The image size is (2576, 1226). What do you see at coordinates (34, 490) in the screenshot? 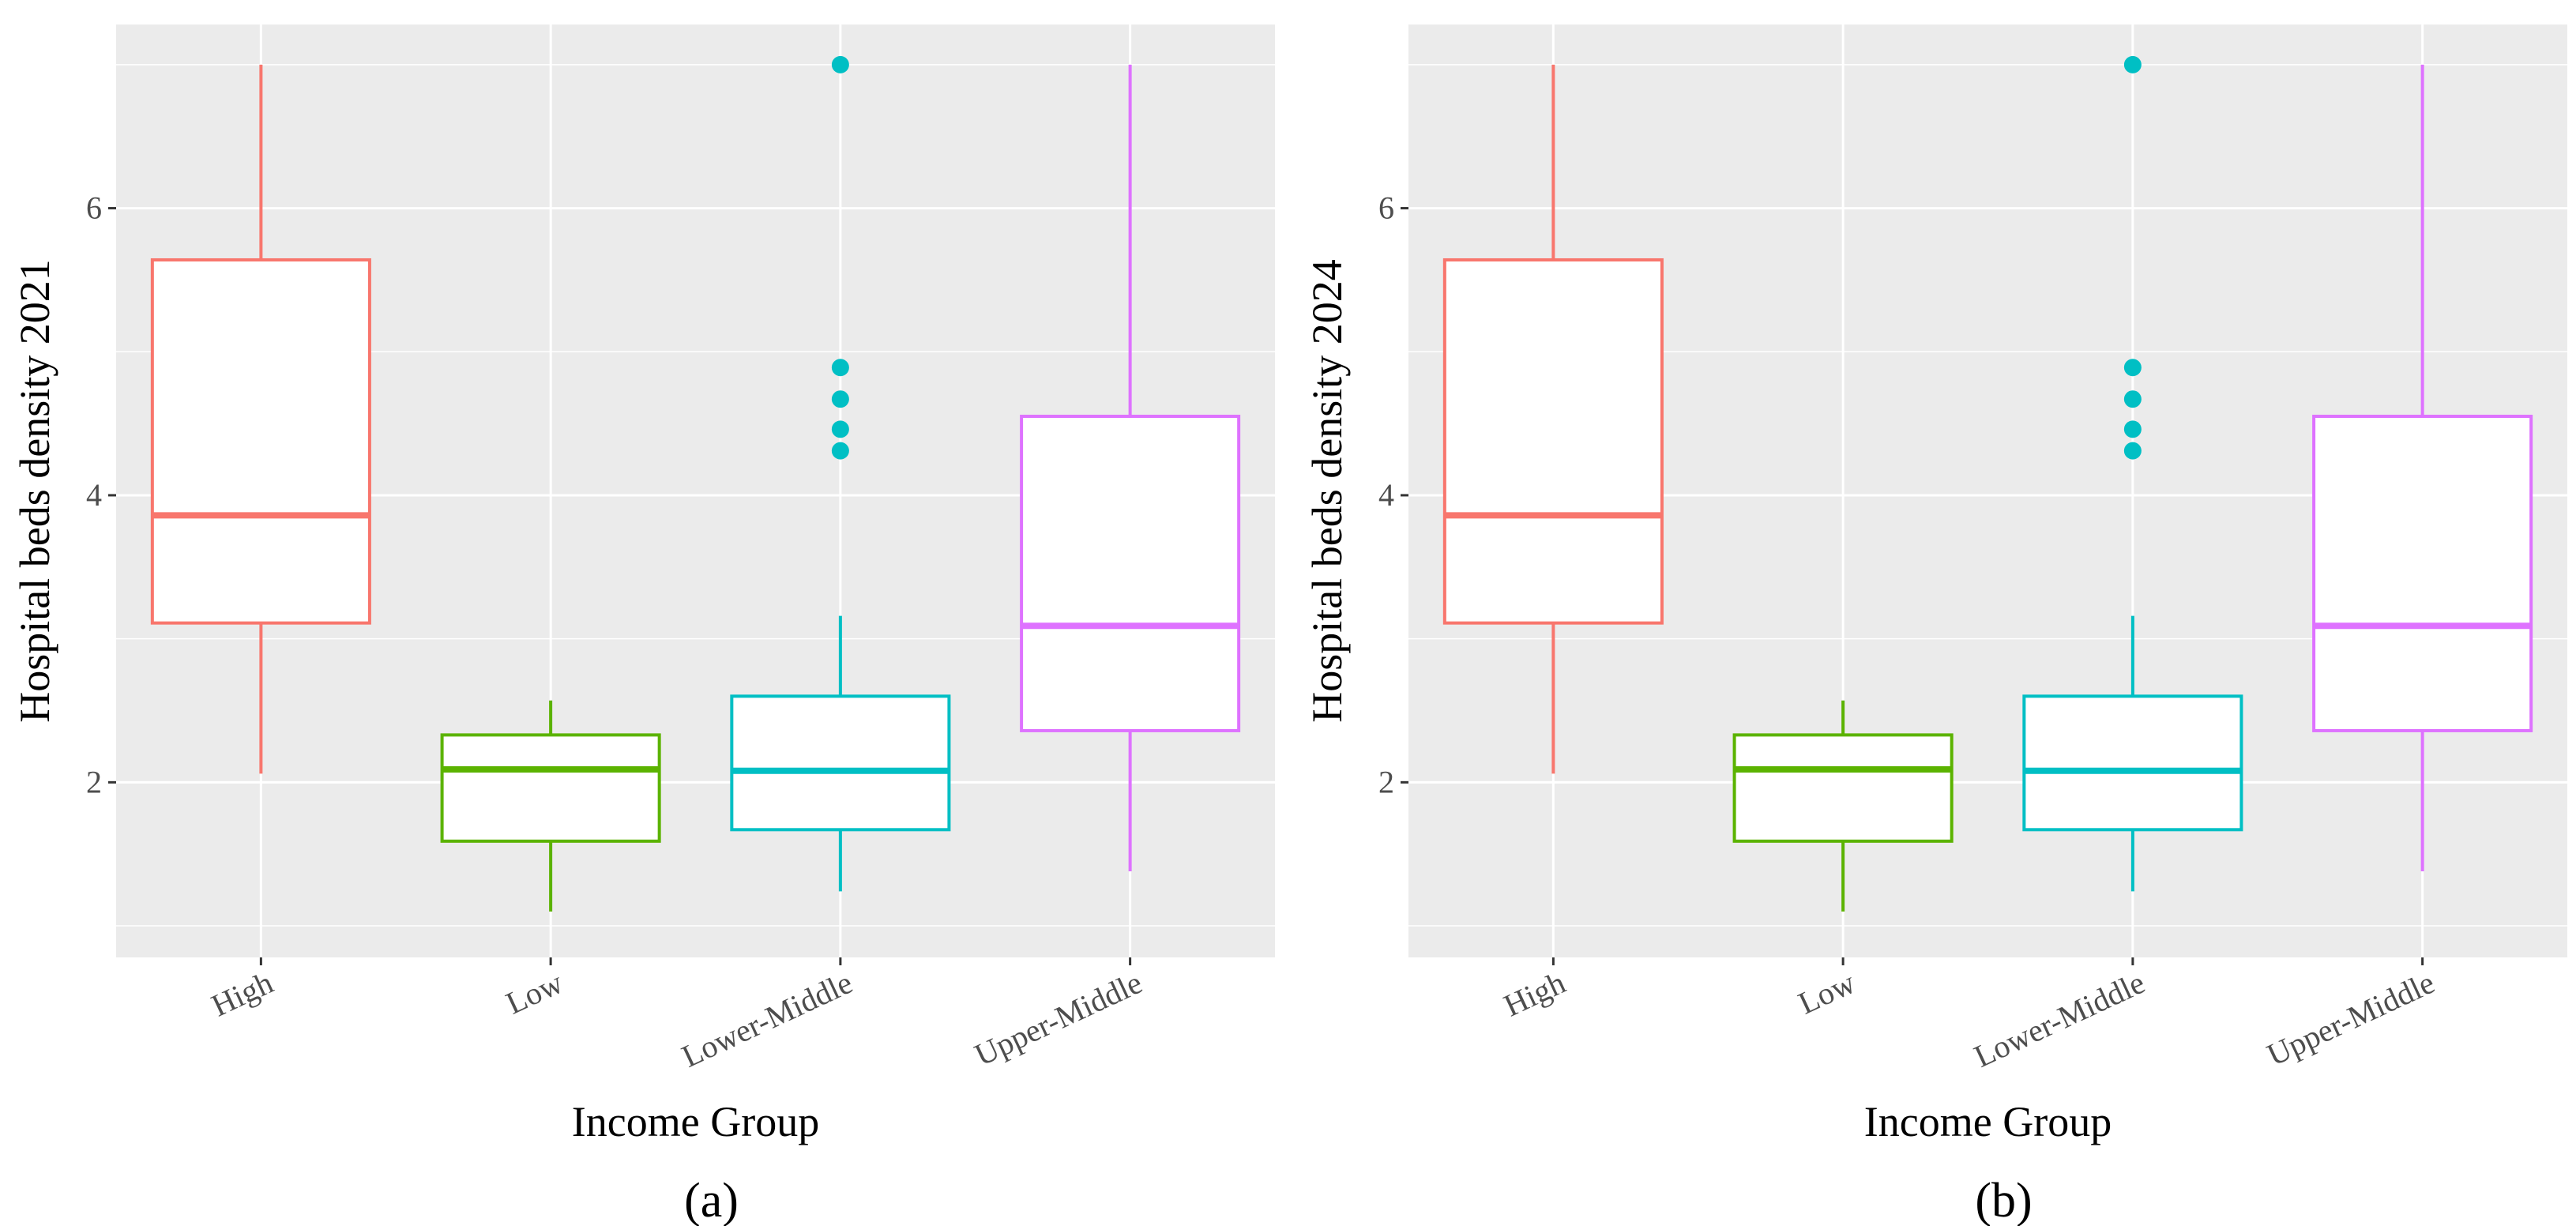
I see `y-axis-title: Hospital beds density 2021` at bounding box center [34, 490].